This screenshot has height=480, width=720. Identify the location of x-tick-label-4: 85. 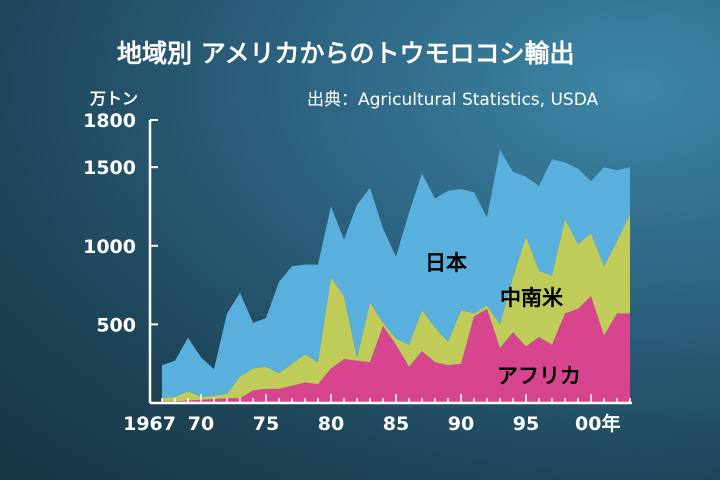
(396, 424).